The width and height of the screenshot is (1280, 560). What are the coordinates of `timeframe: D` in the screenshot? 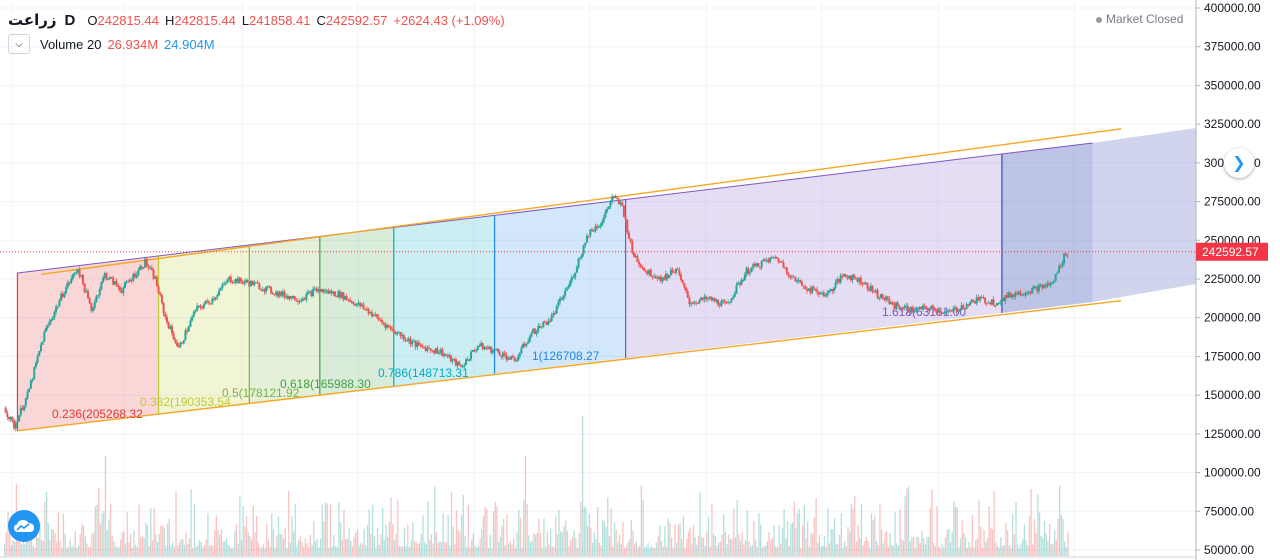 It's located at (70, 20).